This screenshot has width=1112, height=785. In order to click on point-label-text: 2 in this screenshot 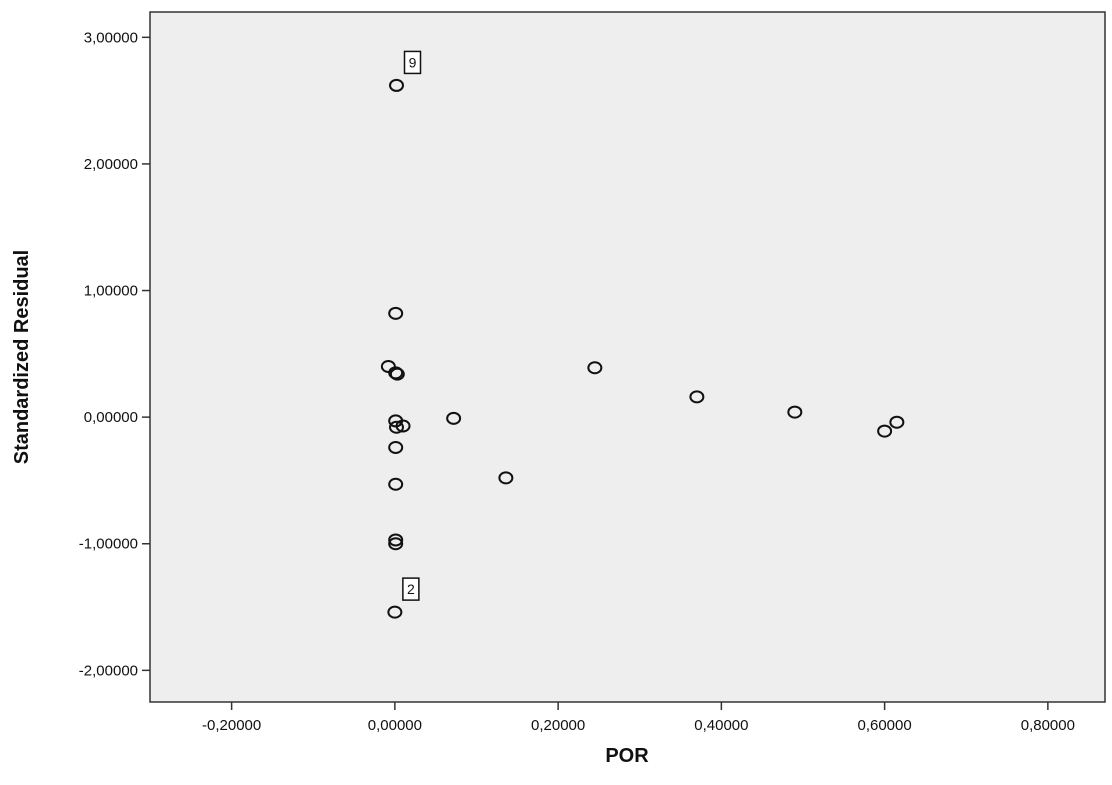, I will do `click(411, 589)`.